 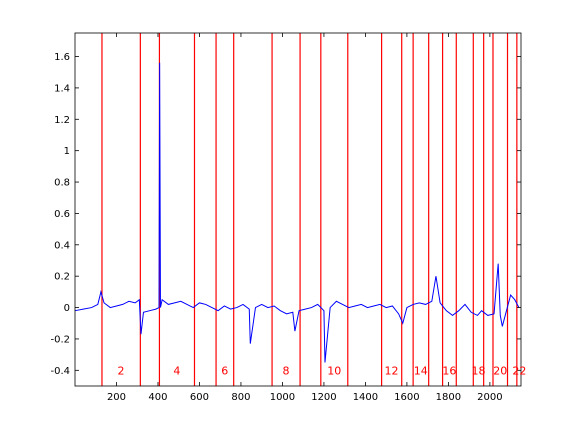 What do you see at coordinates (67, 151) in the screenshot?
I see `y-tick-label: 1` at bounding box center [67, 151].